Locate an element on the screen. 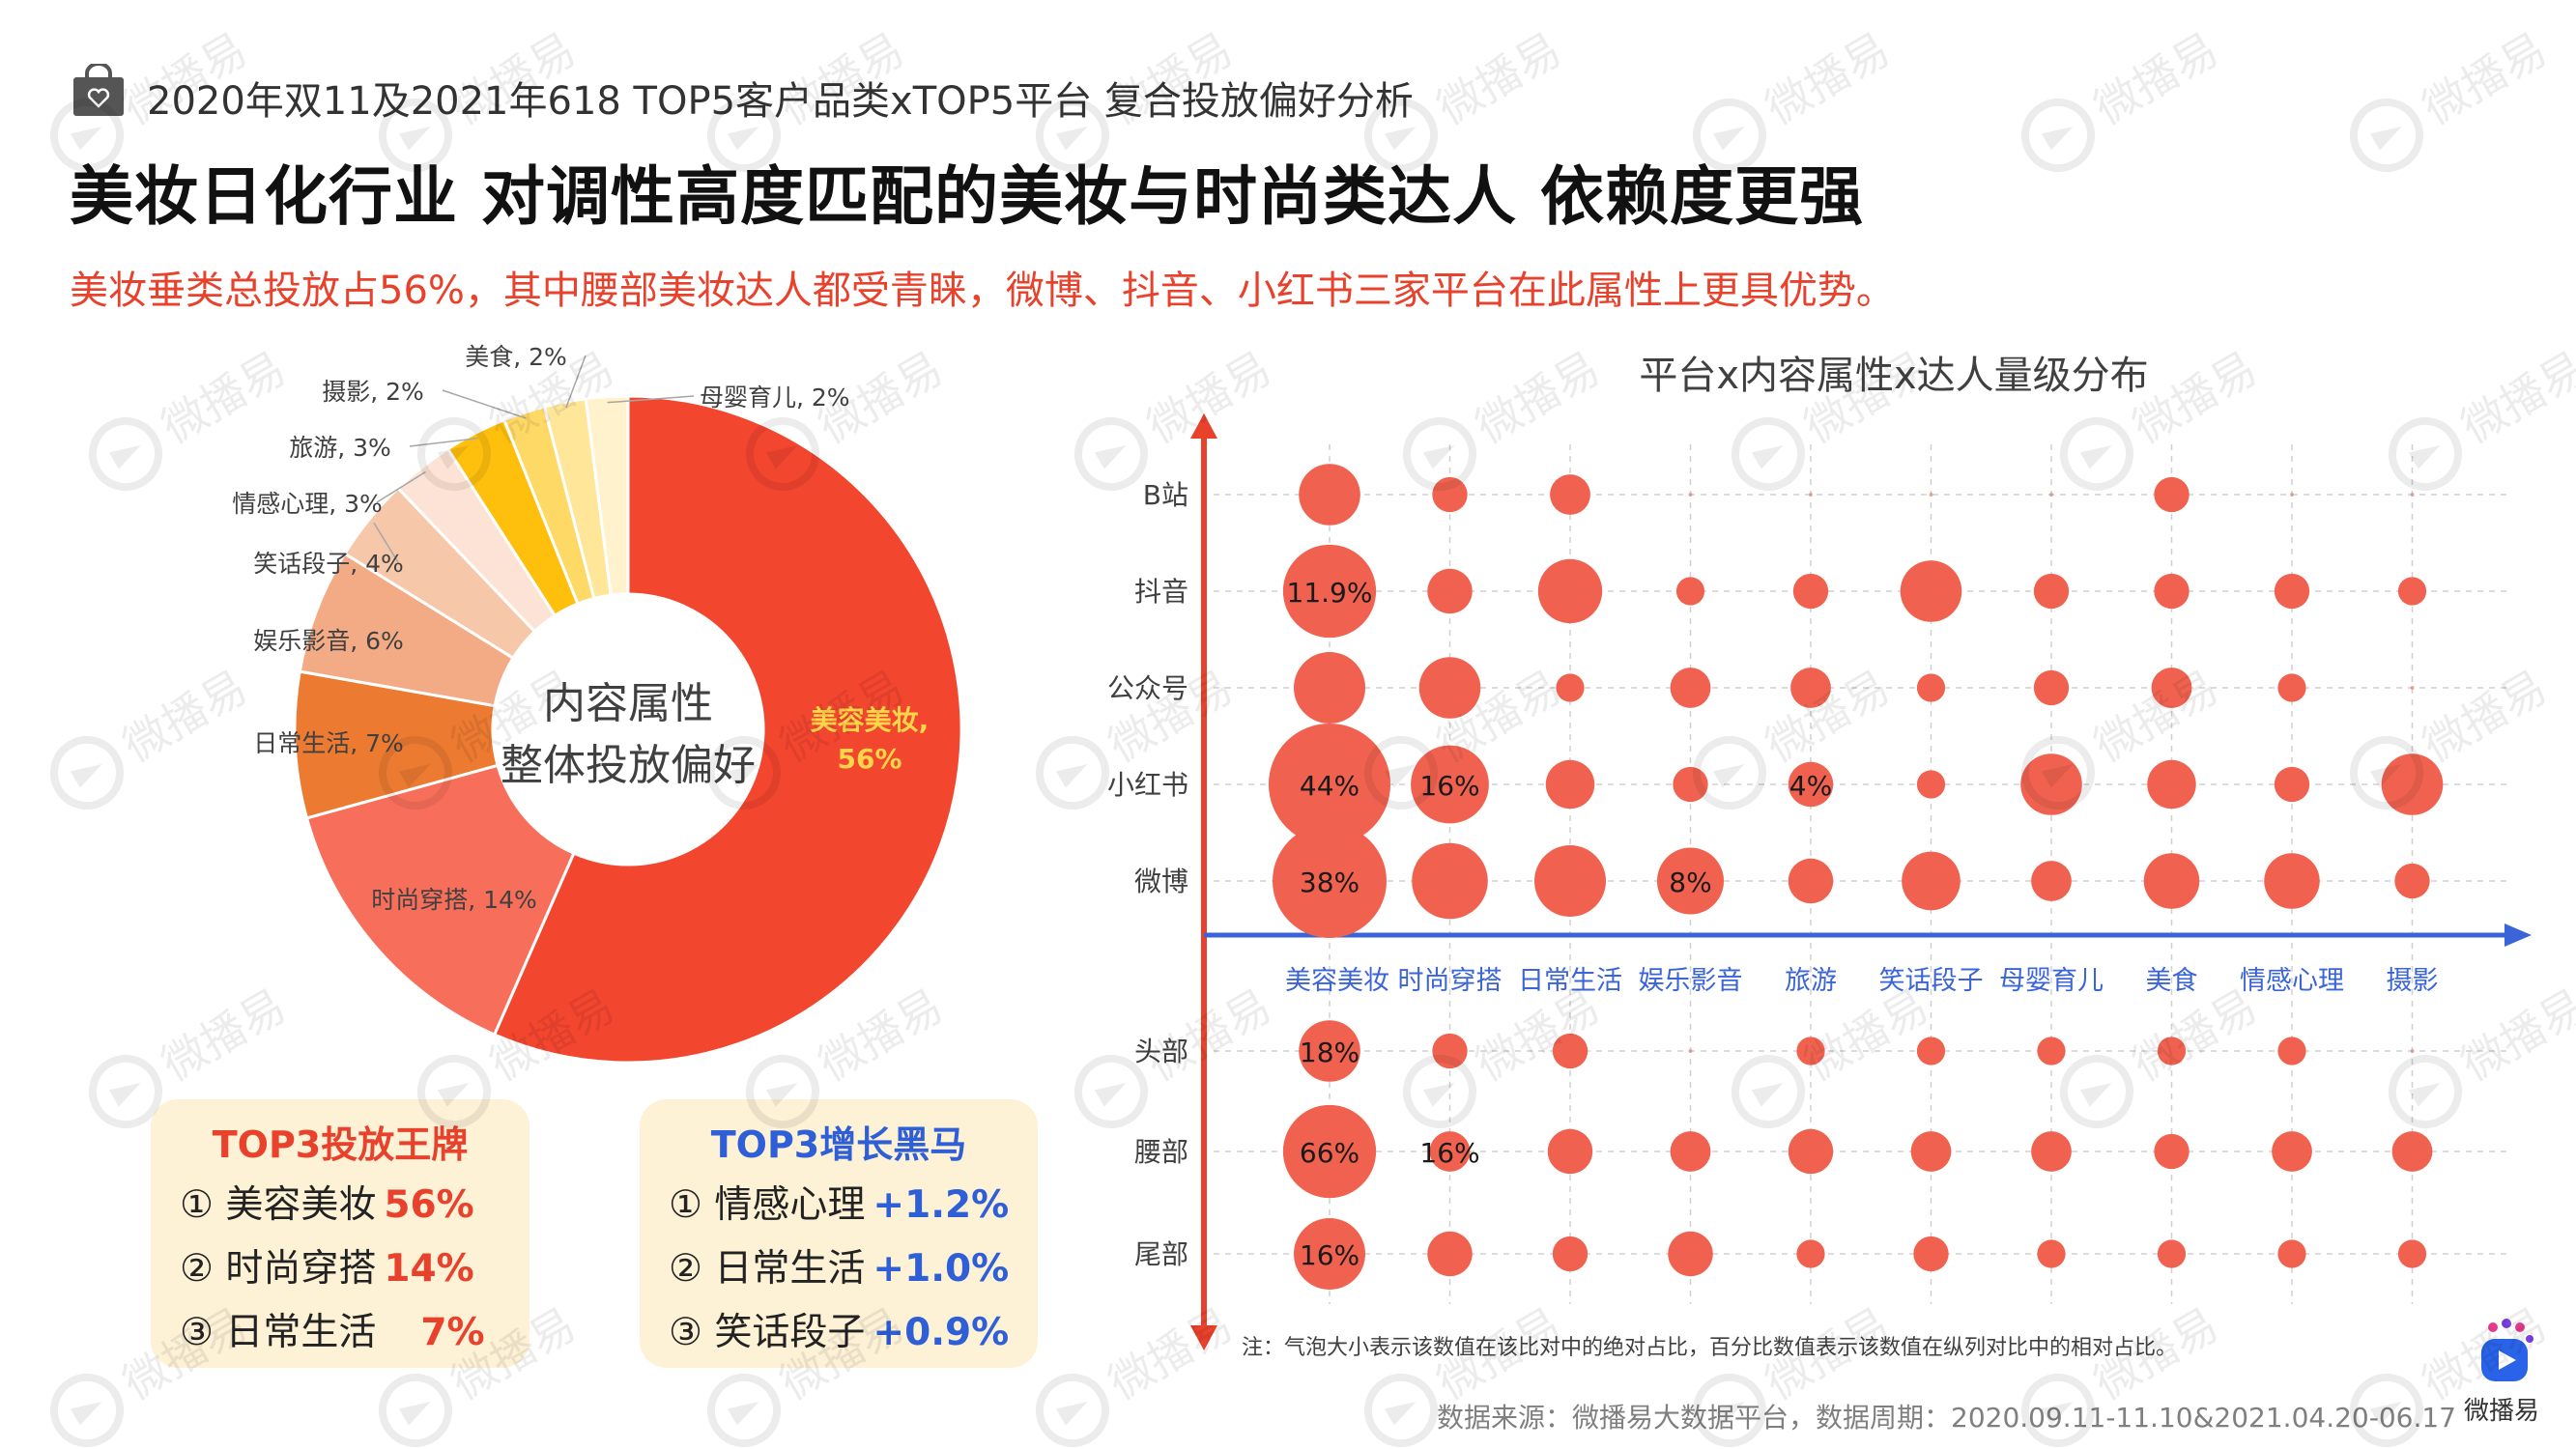 The width and height of the screenshot is (2576, 1449). tier-bubble-label: 66% is located at coordinates (1330, 1153).